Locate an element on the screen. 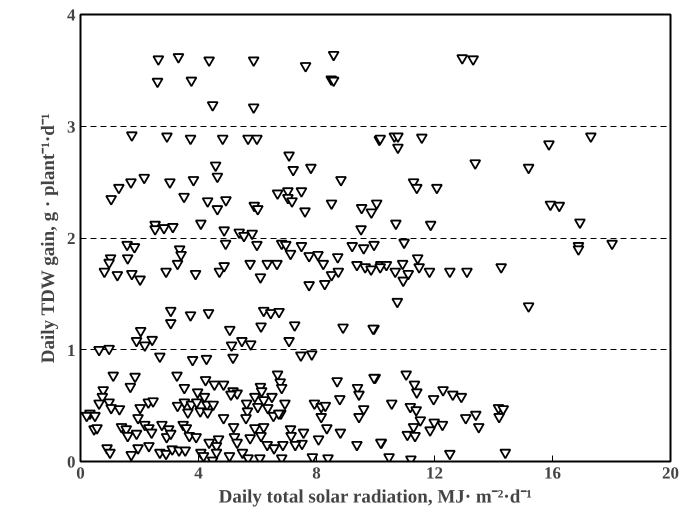  y-tick-label: 3 is located at coordinates (71, 126).